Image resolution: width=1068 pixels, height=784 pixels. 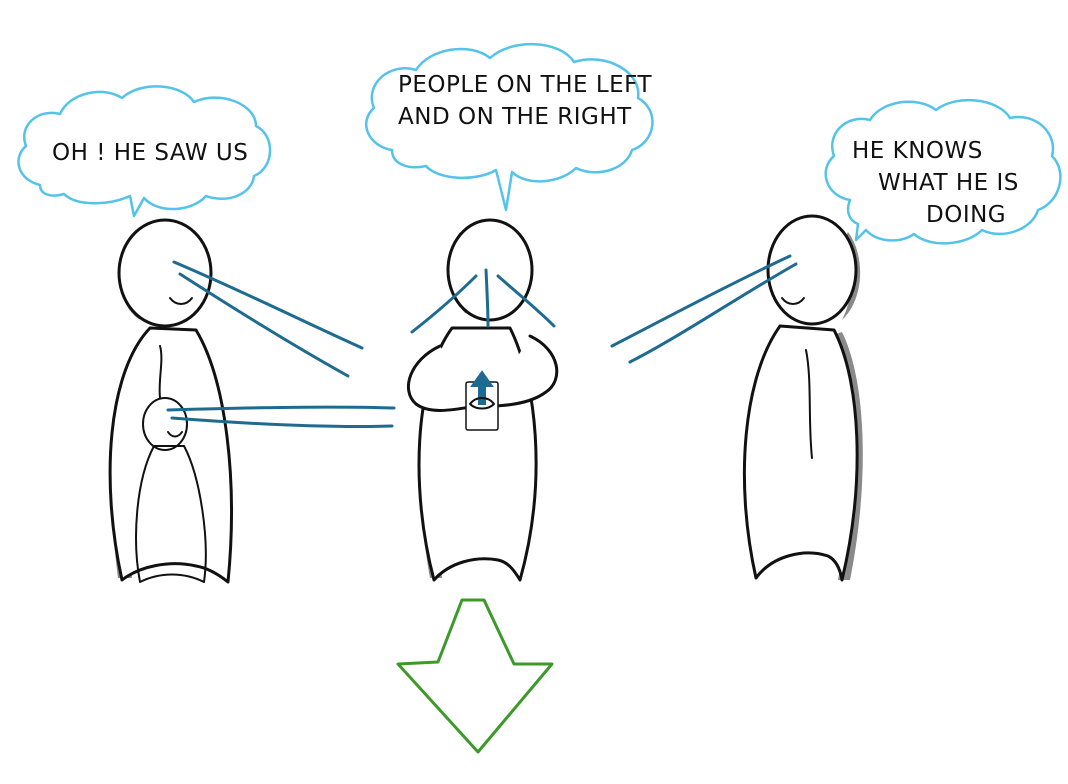 I want to click on figure-center-arms, so click(x=482, y=373).